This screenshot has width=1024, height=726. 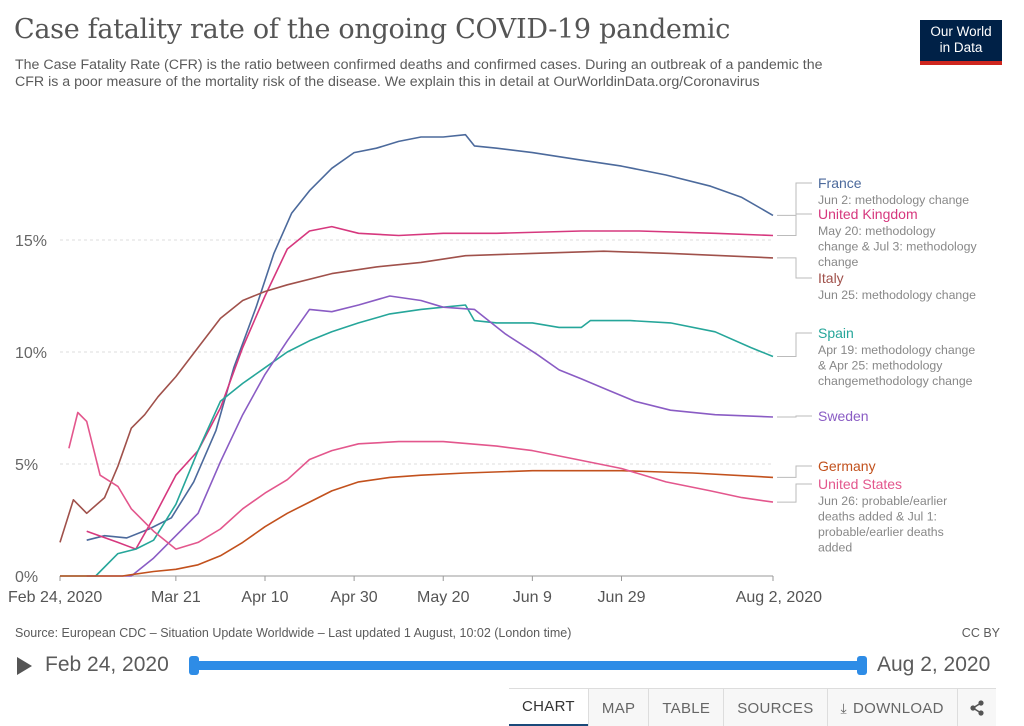 What do you see at coordinates (893, 200) in the screenshot?
I see `series-note: Jun 2: methodology change` at bounding box center [893, 200].